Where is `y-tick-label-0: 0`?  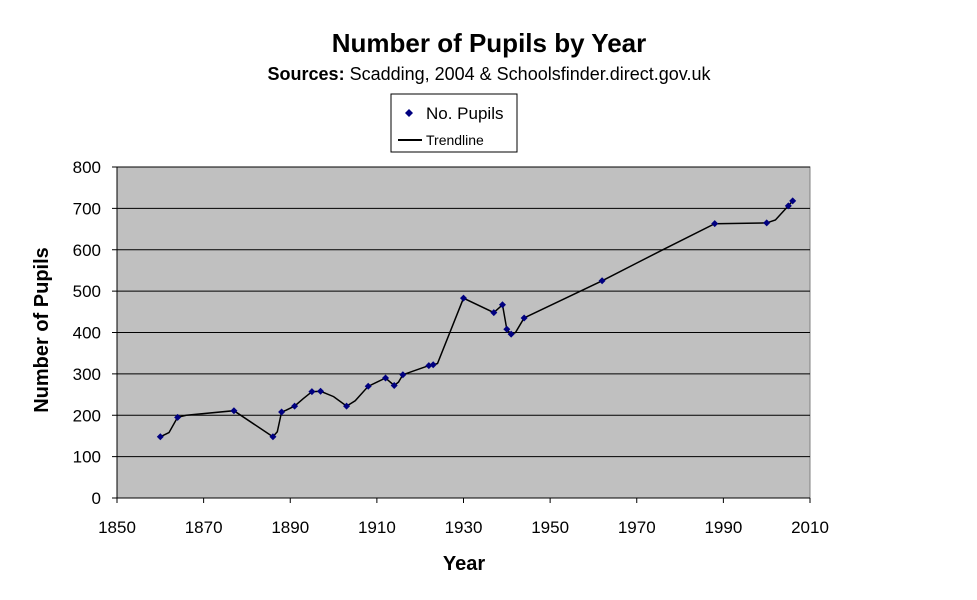
y-tick-label-0: 0 is located at coordinates (96, 498).